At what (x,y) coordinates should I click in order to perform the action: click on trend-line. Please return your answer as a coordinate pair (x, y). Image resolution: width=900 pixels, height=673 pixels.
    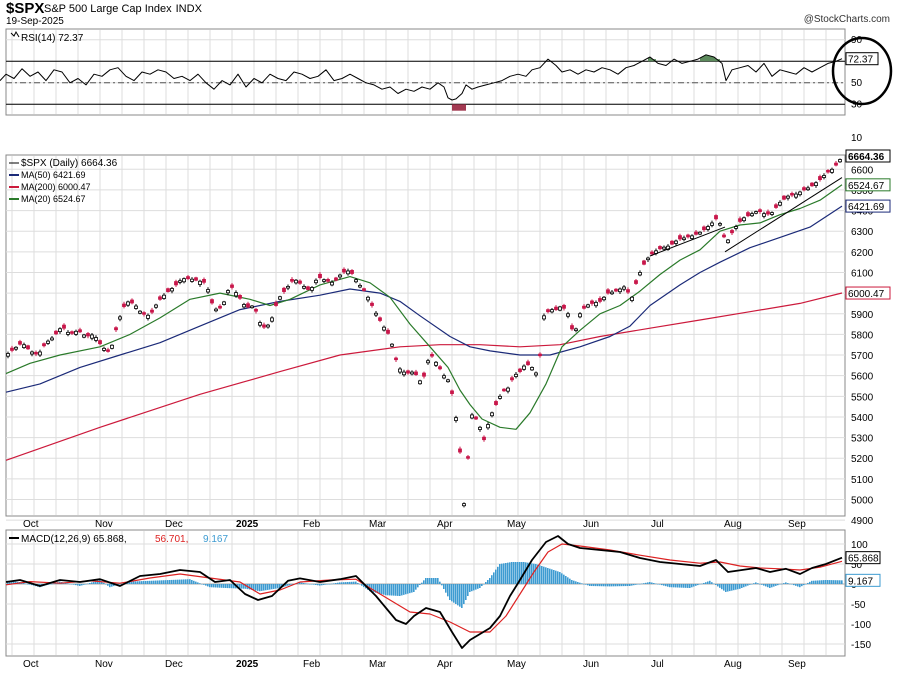
    Looking at the image, I should click on (687, 241).